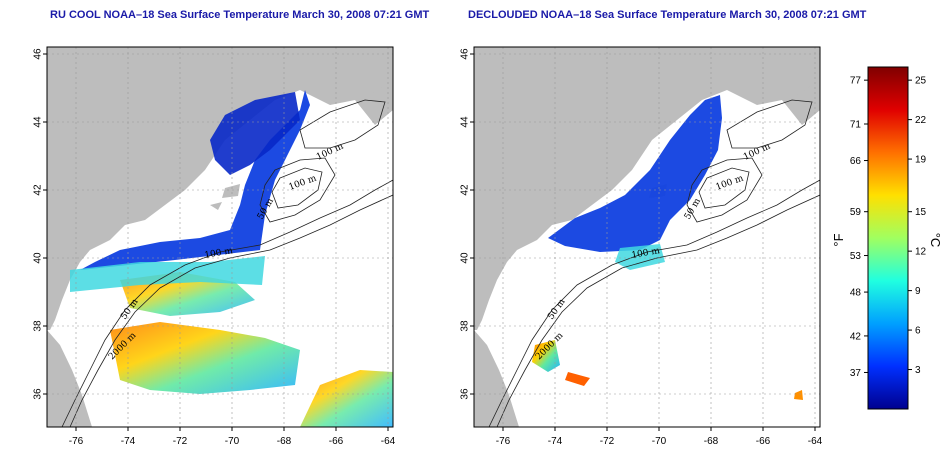 The height and width of the screenshot is (475, 950). What do you see at coordinates (856, 373) in the screenshot?
I see `fahrenheit-tick-label: 37` at bounding box center [856, 373].